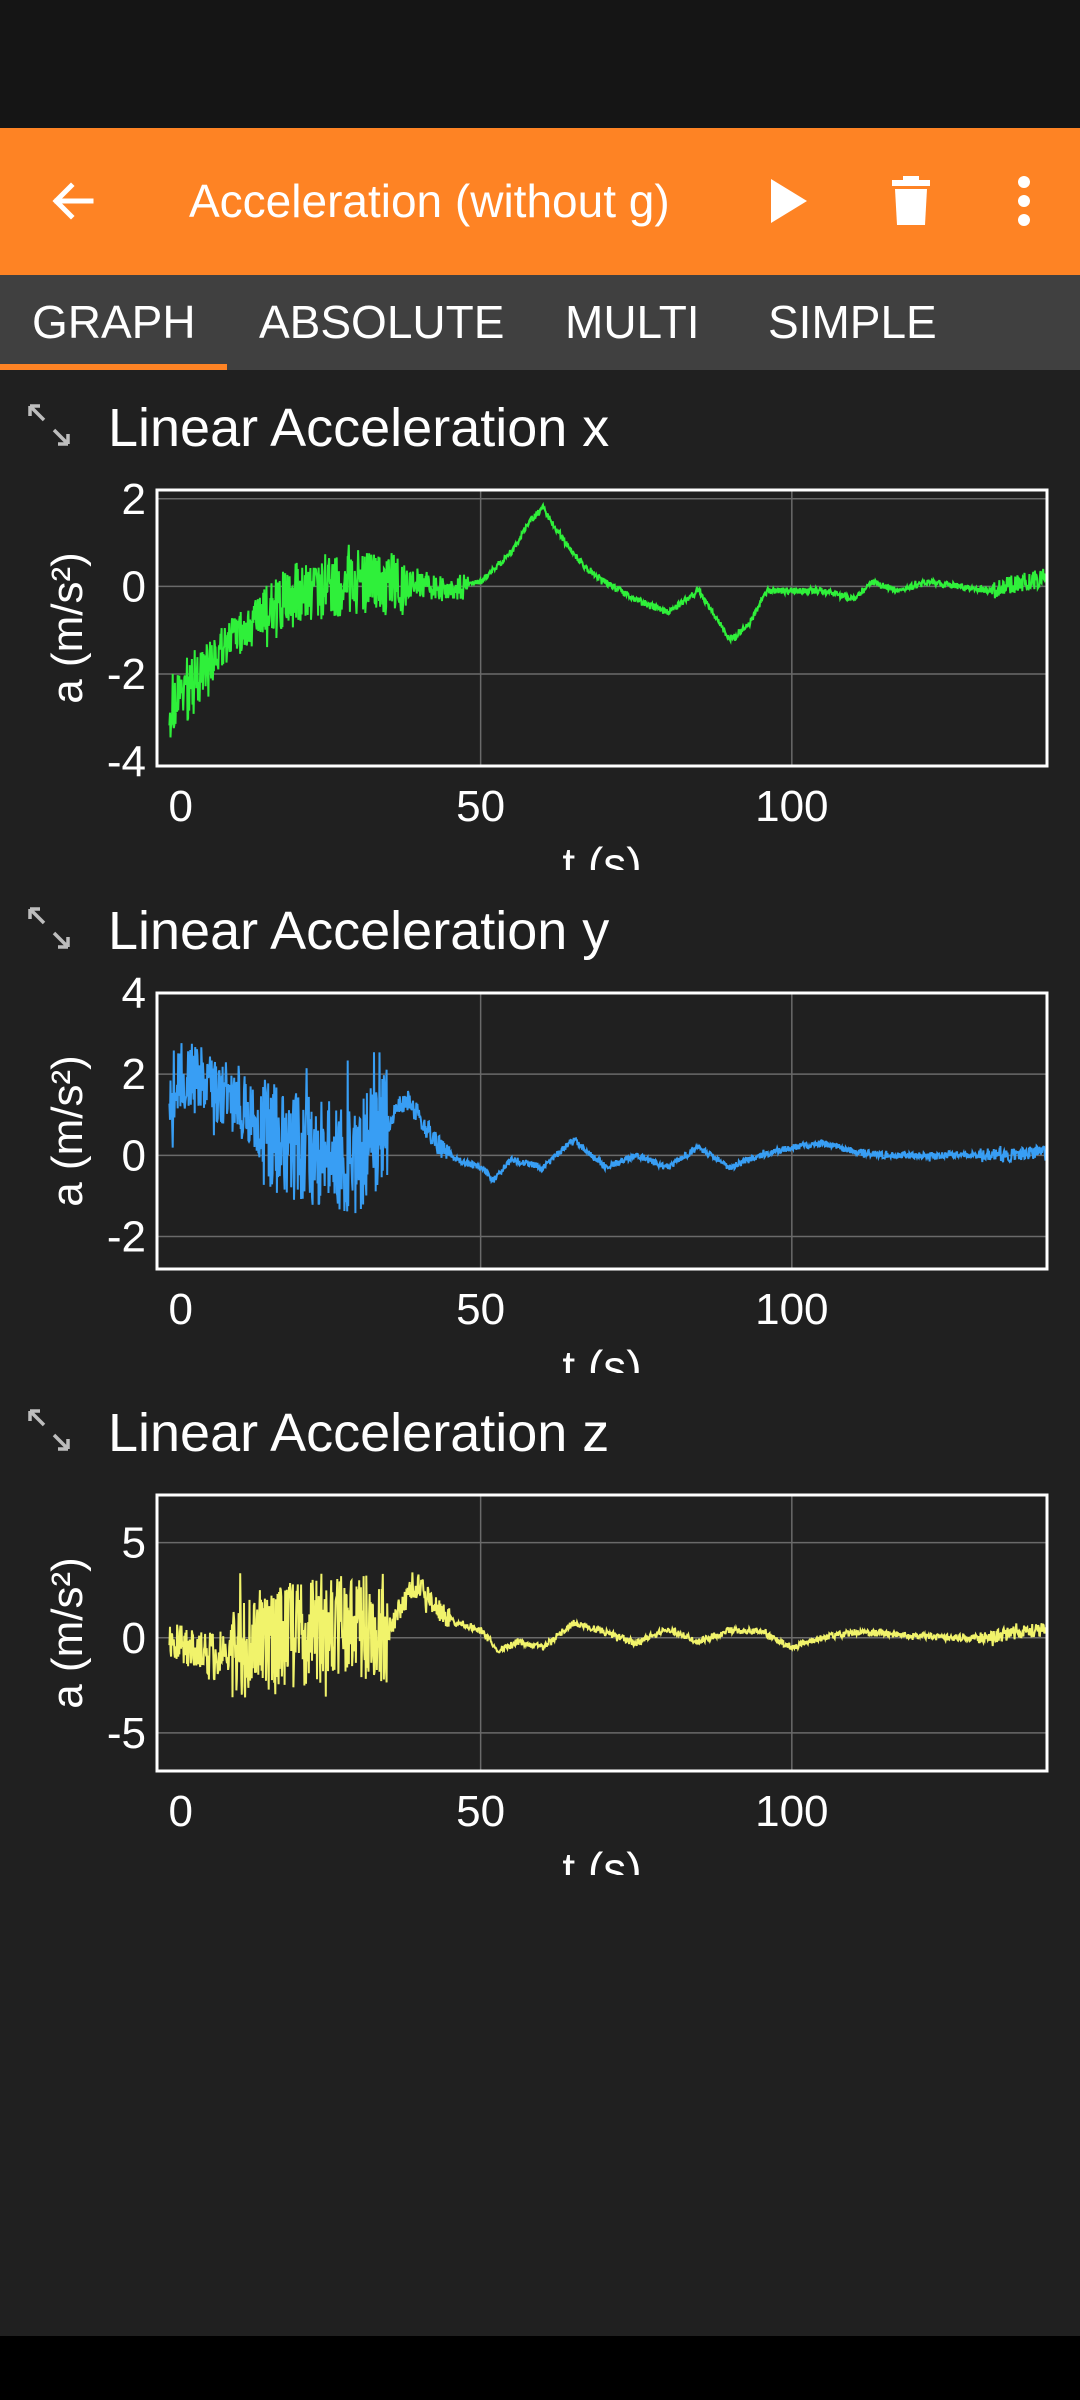  Describe the element at coordinates (126, 1733) in the screenshot. I see `y-tick-label: -5` at that location.